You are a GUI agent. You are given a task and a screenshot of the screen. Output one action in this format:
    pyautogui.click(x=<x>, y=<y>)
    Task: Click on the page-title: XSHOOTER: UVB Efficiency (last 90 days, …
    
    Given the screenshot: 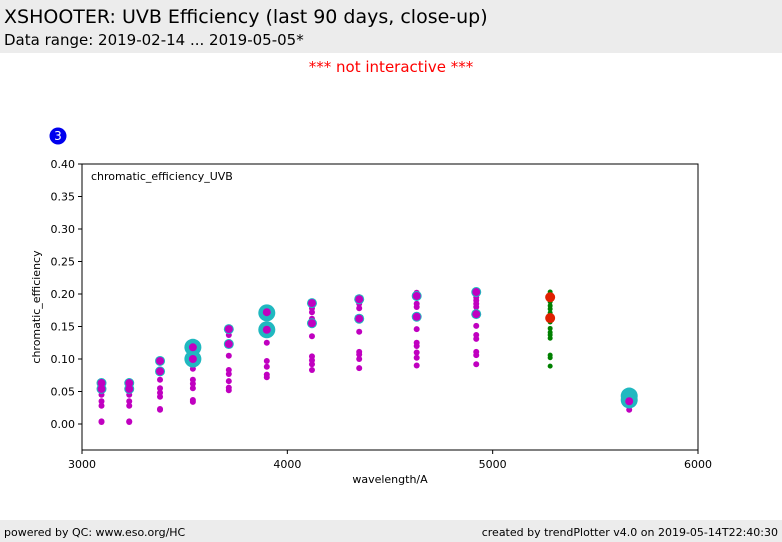 What is the action you would take?
    pyautogui.click(x=246, y=17)
    